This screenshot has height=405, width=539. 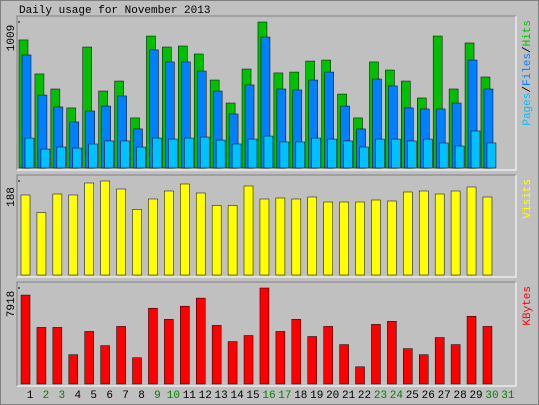 I want to click on x-tick-label: 8, so click(x=141, y=396).